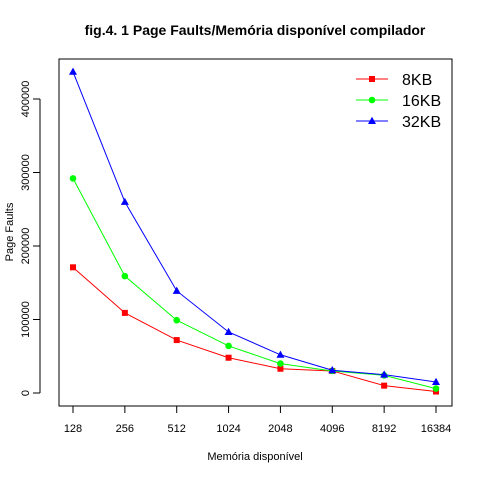 Image resolution: width=480 pixels, height=480 pixels. What do you see at coordinates (177, 429) in the screenshot?
I see `x-tick-label: 512` at bounding box center [177, 429].